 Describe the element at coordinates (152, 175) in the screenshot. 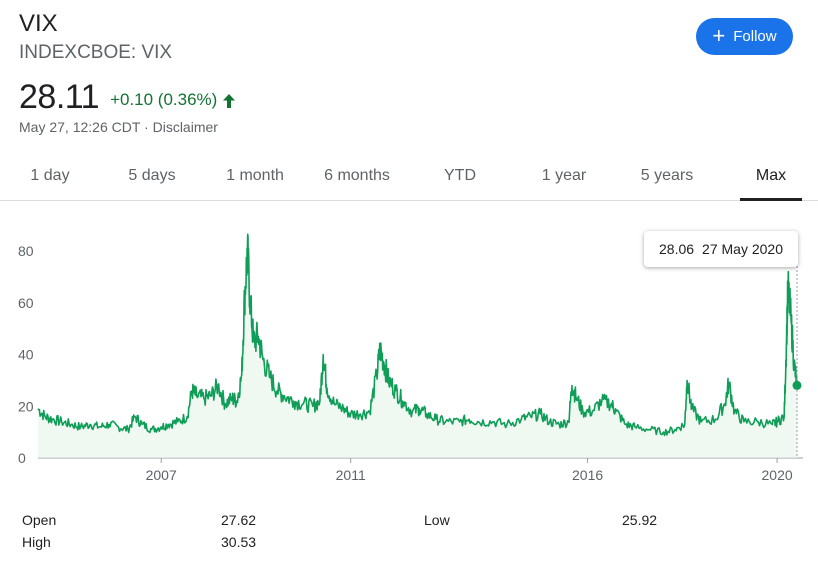

I see `tab-5-days: 5 days` at that location.